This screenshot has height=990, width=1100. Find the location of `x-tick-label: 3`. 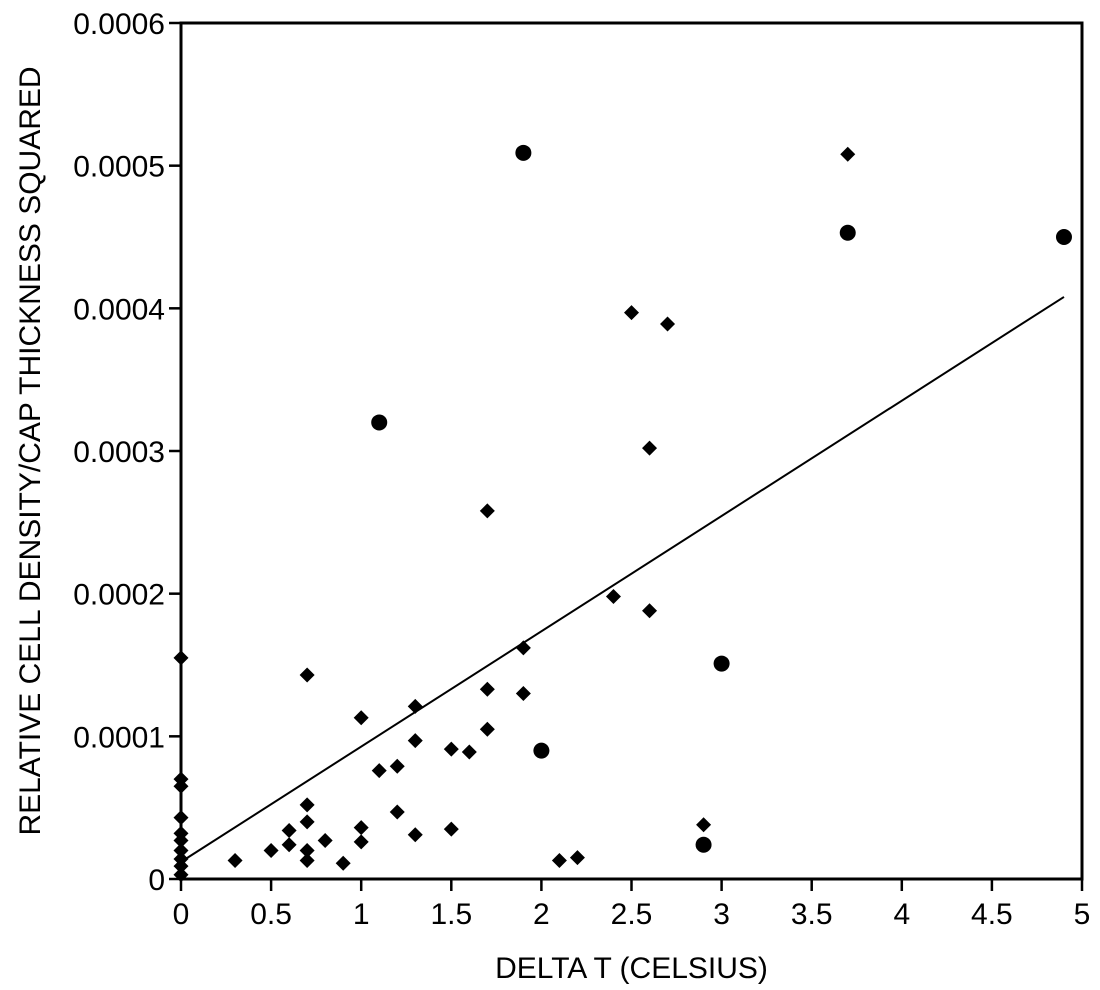

x-tick-label: 3 is located at coordinates (721, 914).